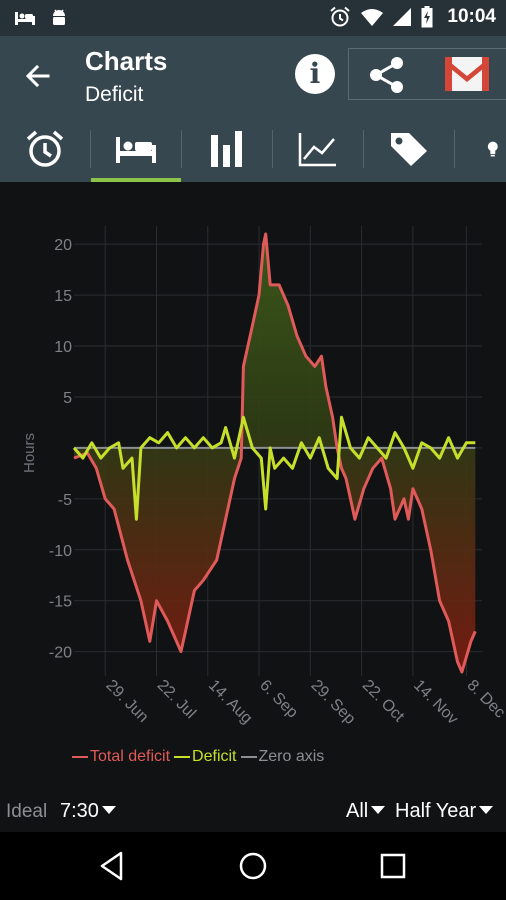 The height and width of the screenshot is (900, 506). What do you see at coordinates (59, 17) in the screenshot?
I see `android-icon` at bounding box center [59, 17].